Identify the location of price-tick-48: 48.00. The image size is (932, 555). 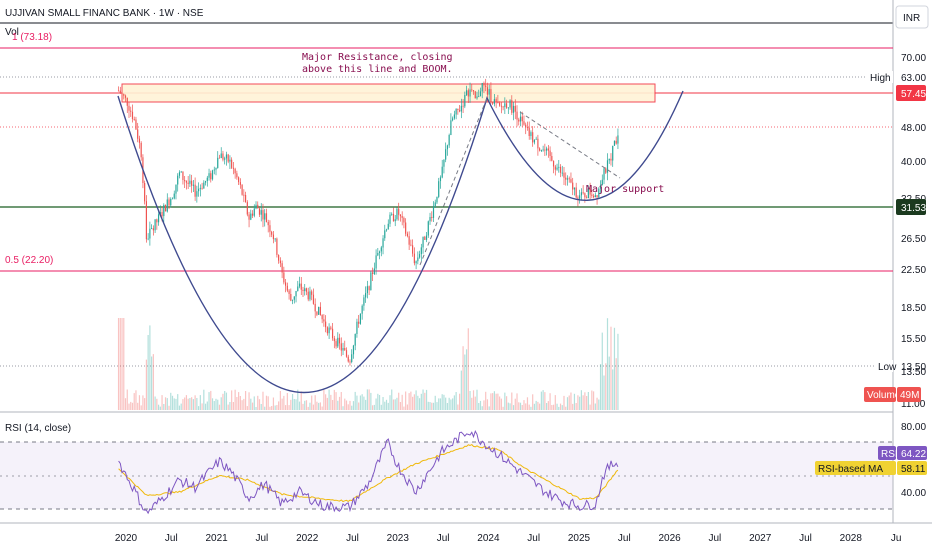
(913, 128).